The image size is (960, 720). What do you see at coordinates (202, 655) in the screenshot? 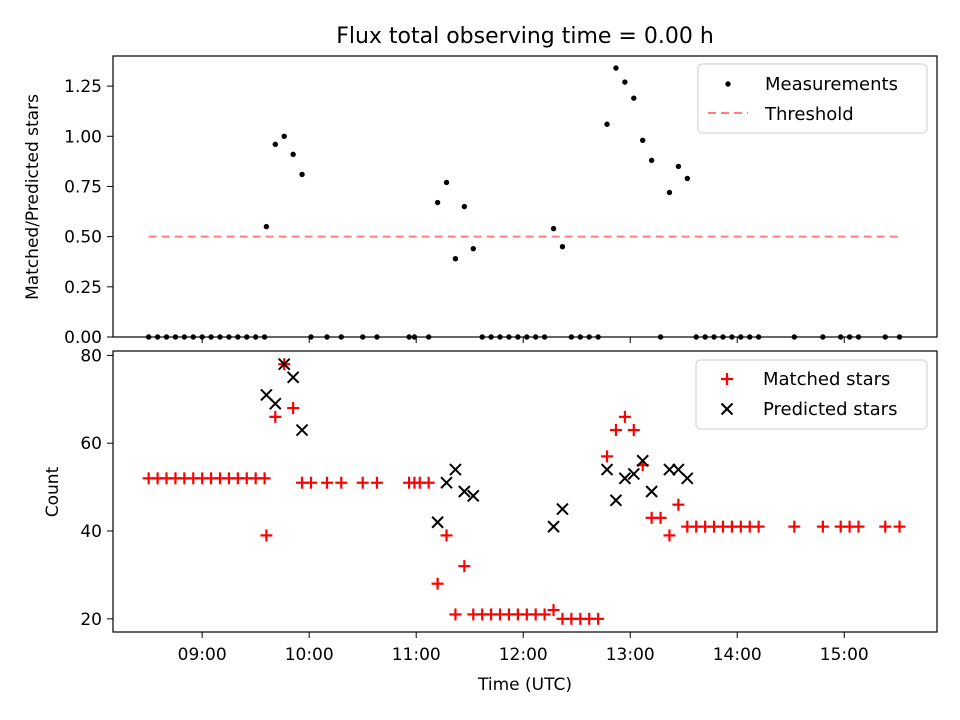
I see `x-tick-label: 09:00` at bounding box center [202, 655].